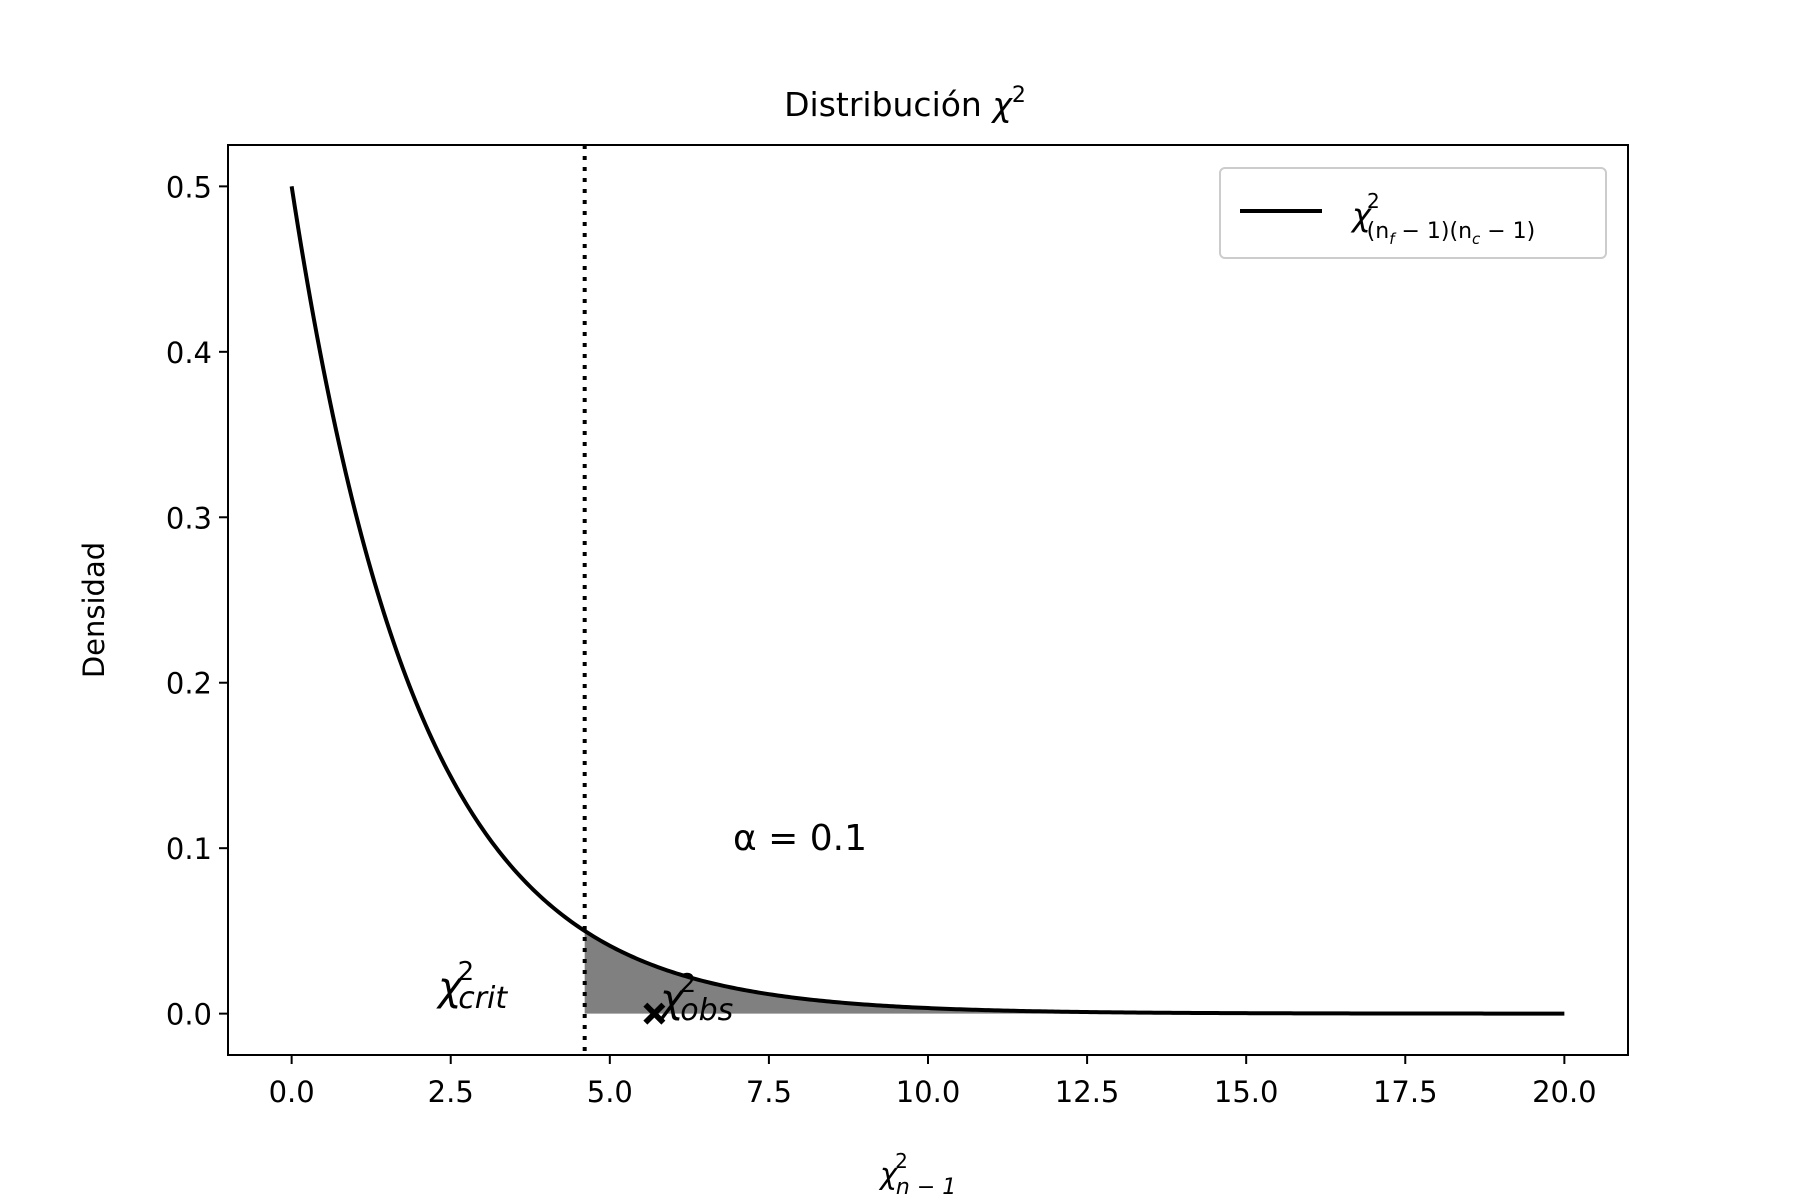 This screenshot has height=1200, width=1800. I want to click on y-tick-label: 0.4, so click(189, 353).